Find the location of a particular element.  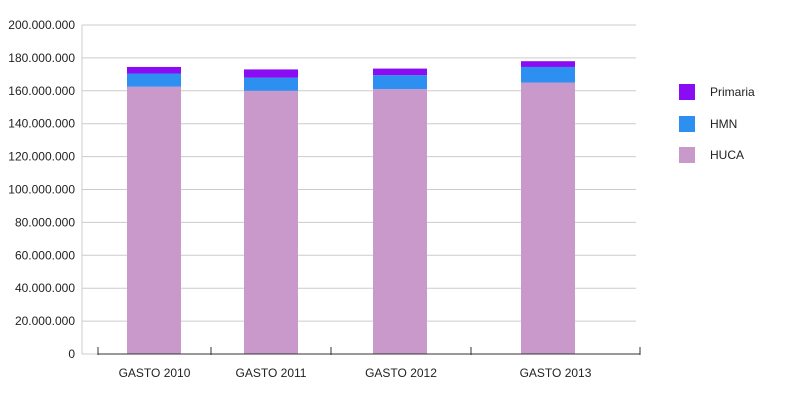

legend-swatch-huca is located at coordinates (687, 155).